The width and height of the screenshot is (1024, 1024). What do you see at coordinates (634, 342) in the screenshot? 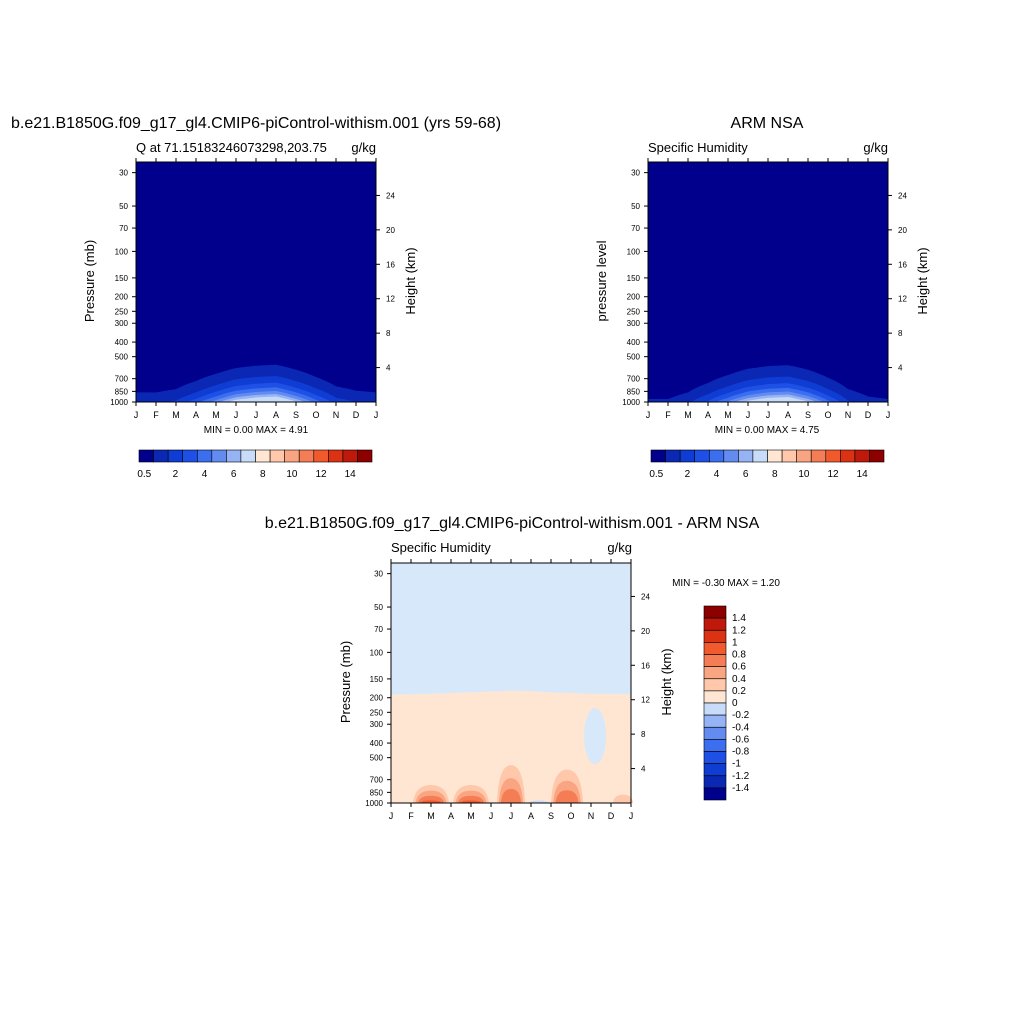
I see `y-tick-label: 400` at bounding box center [634, 342].